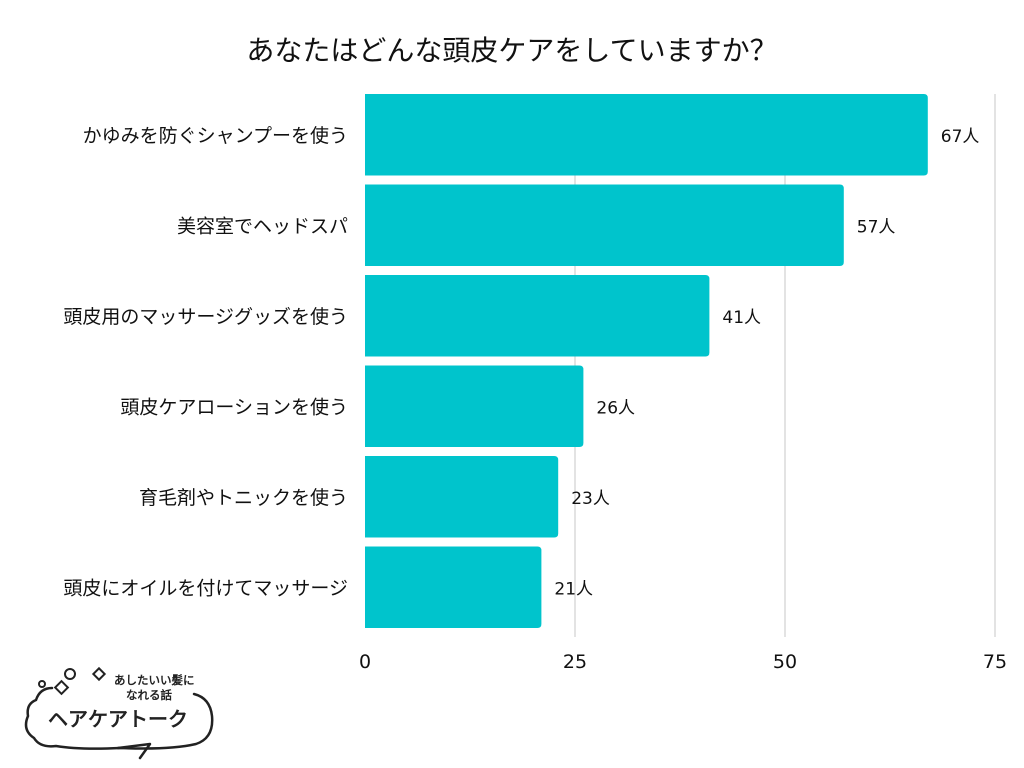 The height and width of the screenshot is (768, 1024). I want to click on logo-speech-bubble-icon, so click(119, 718).